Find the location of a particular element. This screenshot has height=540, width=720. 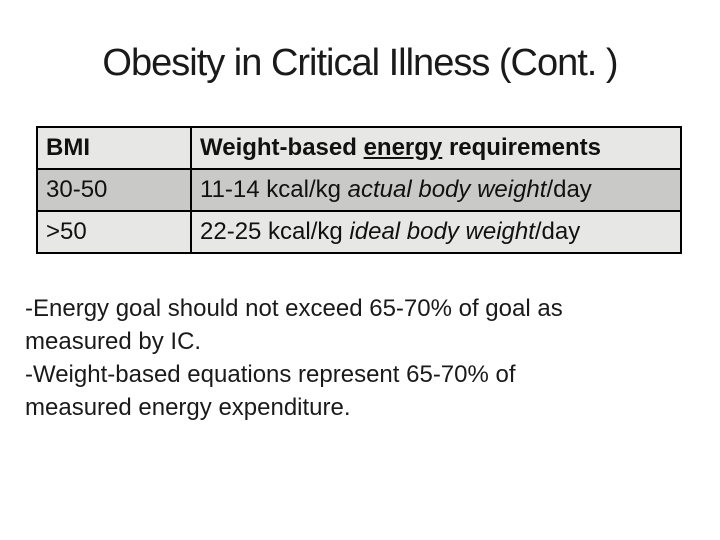

header-cell-bmi: BMI is located at coordinates (114, 148).